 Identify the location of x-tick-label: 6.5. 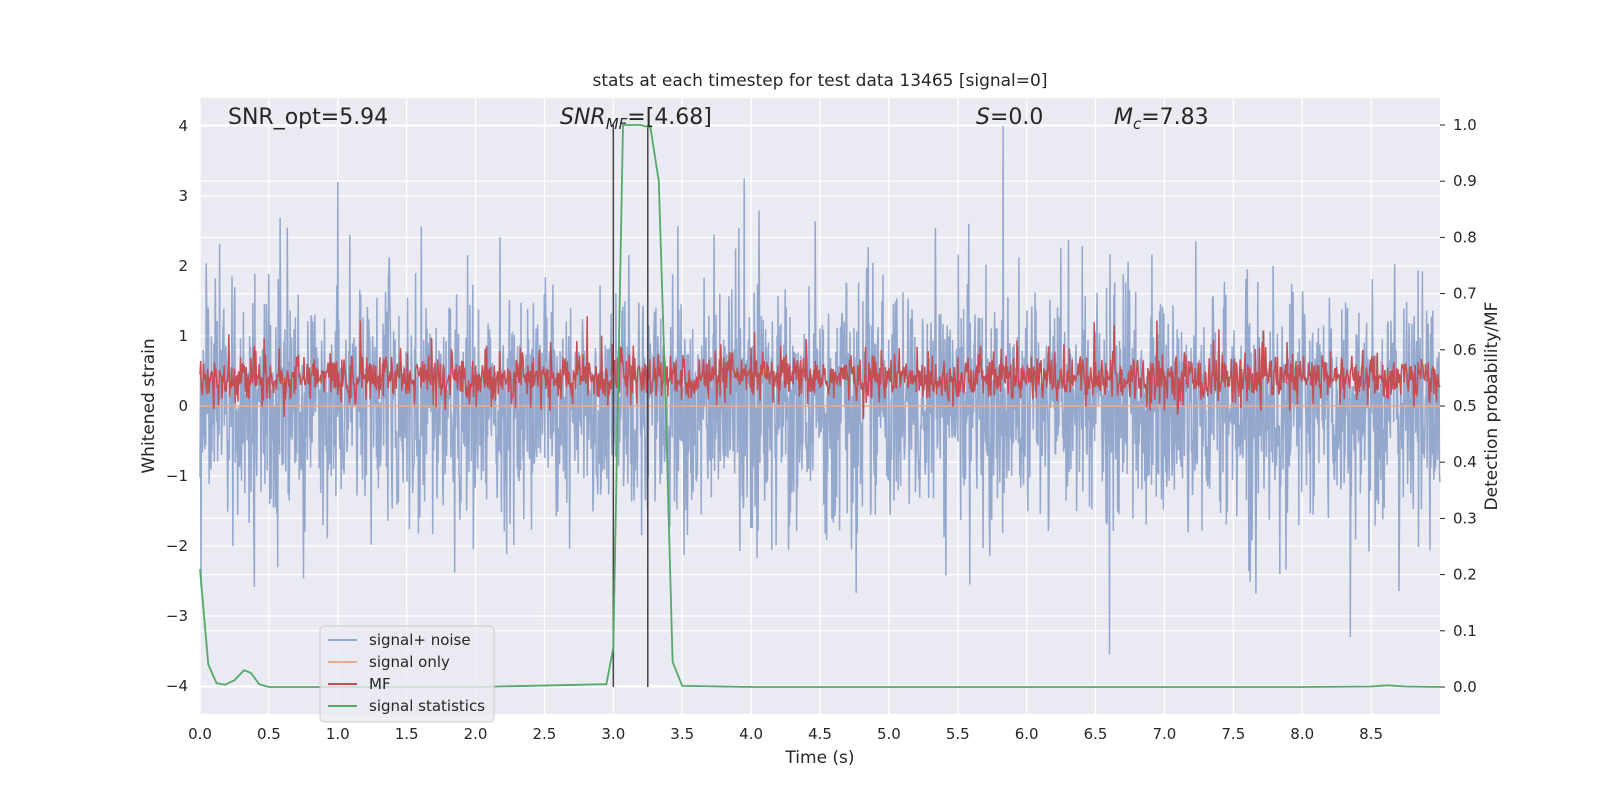
(1096, 734).